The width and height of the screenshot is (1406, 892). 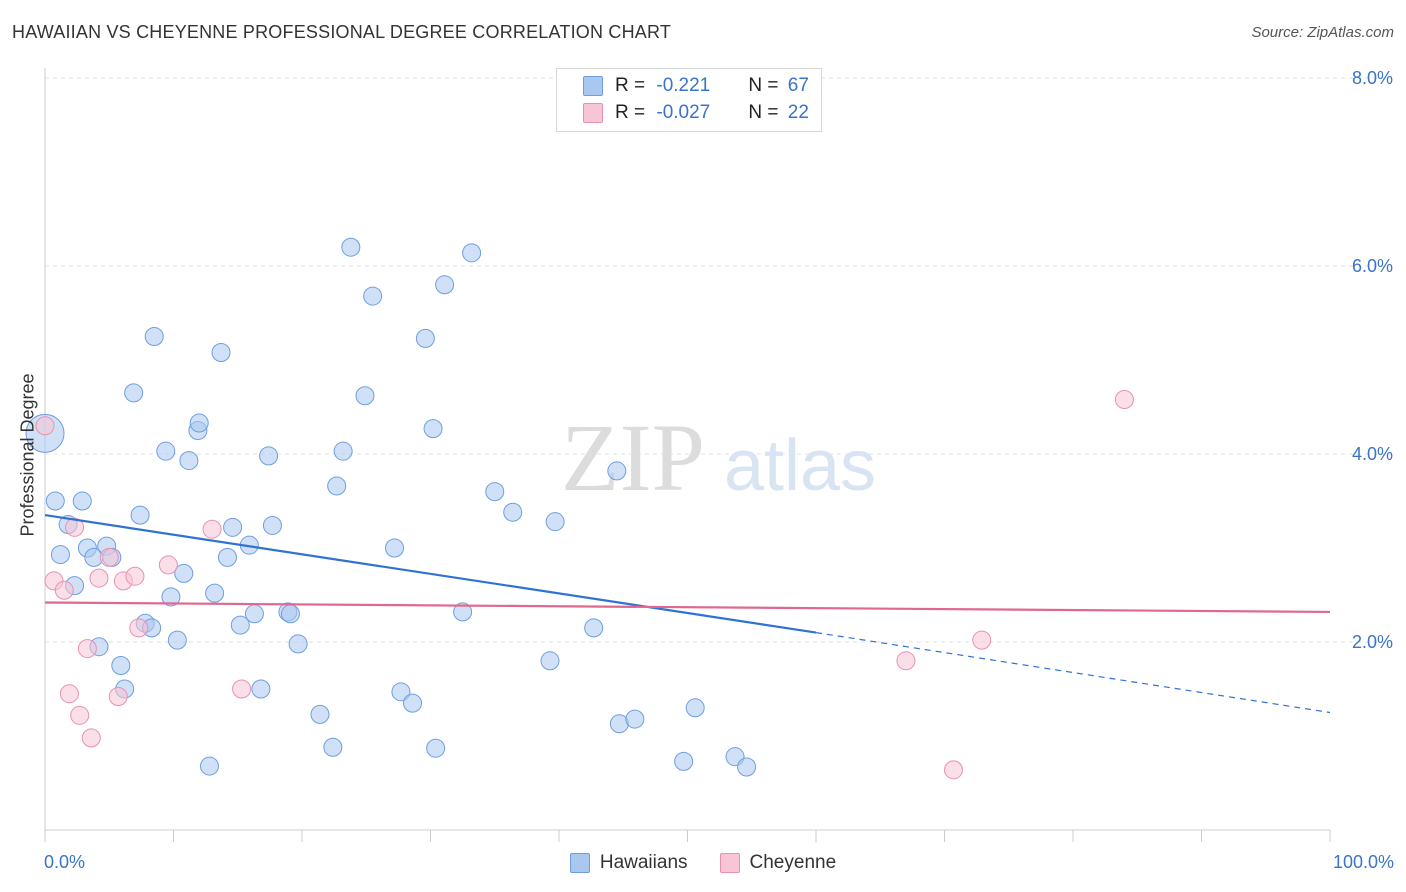 I want to click on bottom-legend-cheyenne: Cheyenne, so click(x=778, y=863).